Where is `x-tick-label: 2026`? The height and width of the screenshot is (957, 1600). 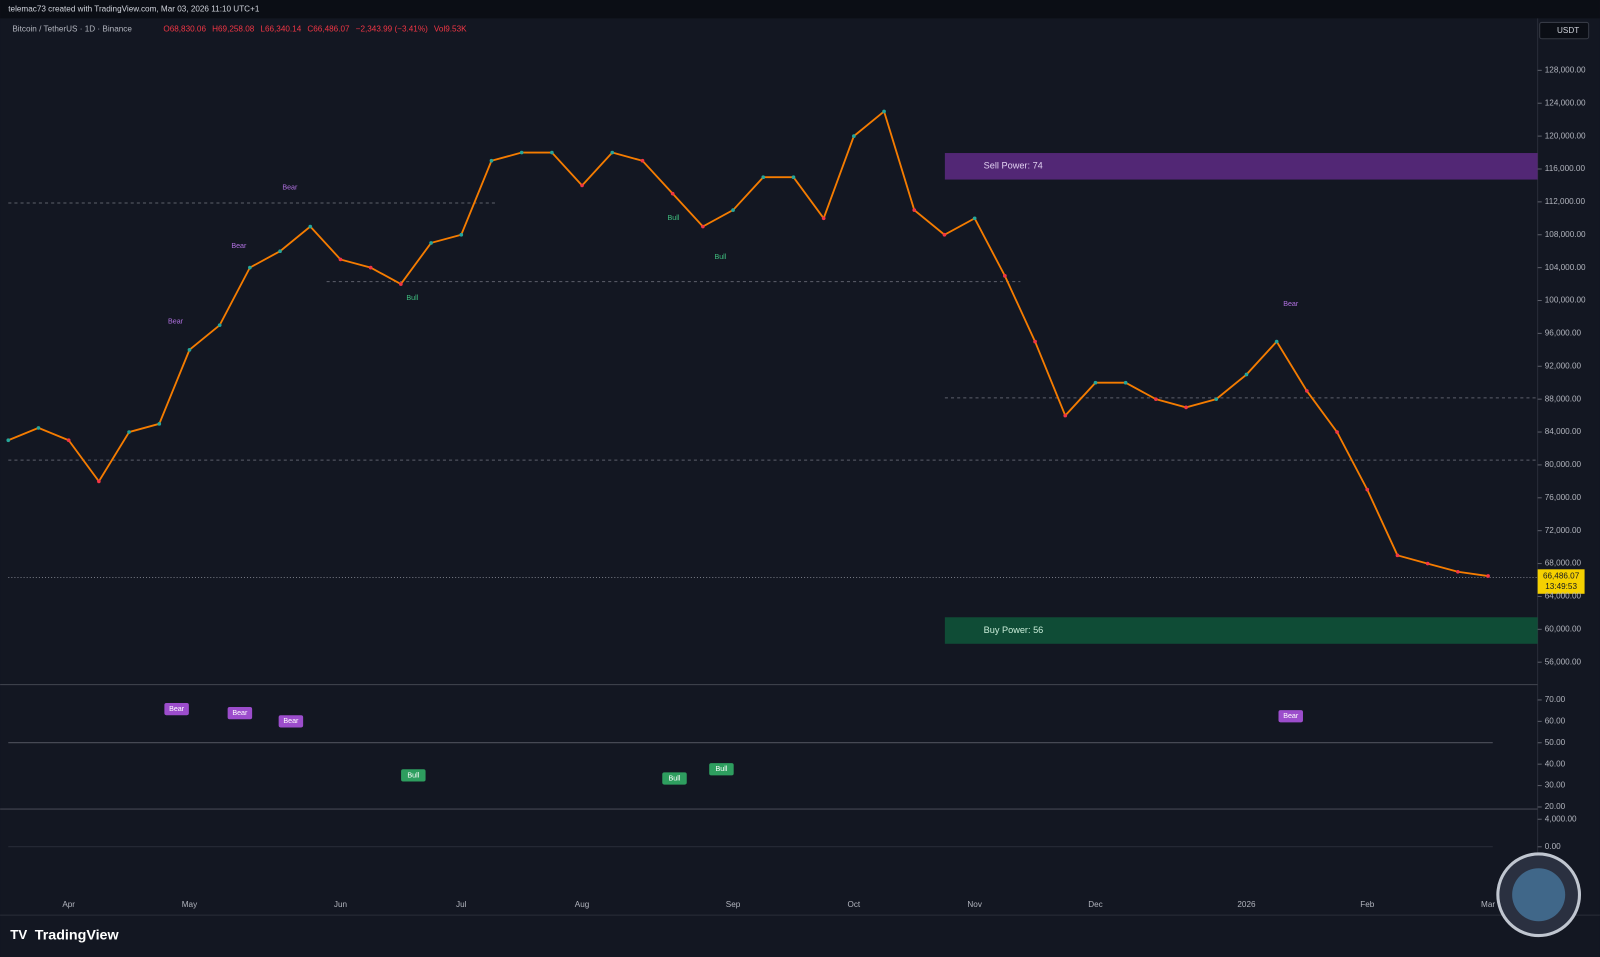 x-tick-label: 2026 is located at coordinates (1246, 904).